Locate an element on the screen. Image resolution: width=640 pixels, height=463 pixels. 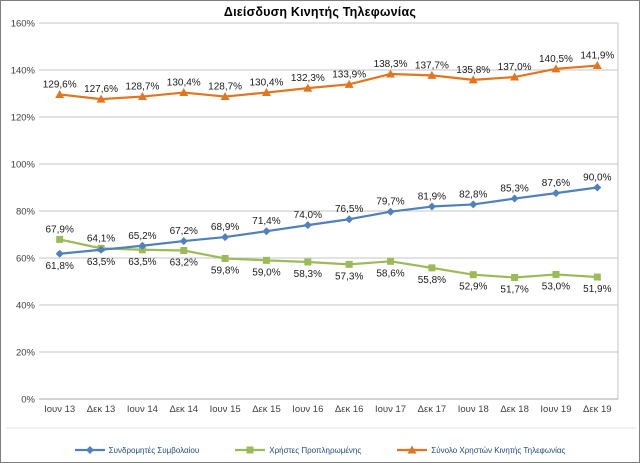
data-point-label: 135,8% is located at coordinates (473, 70).